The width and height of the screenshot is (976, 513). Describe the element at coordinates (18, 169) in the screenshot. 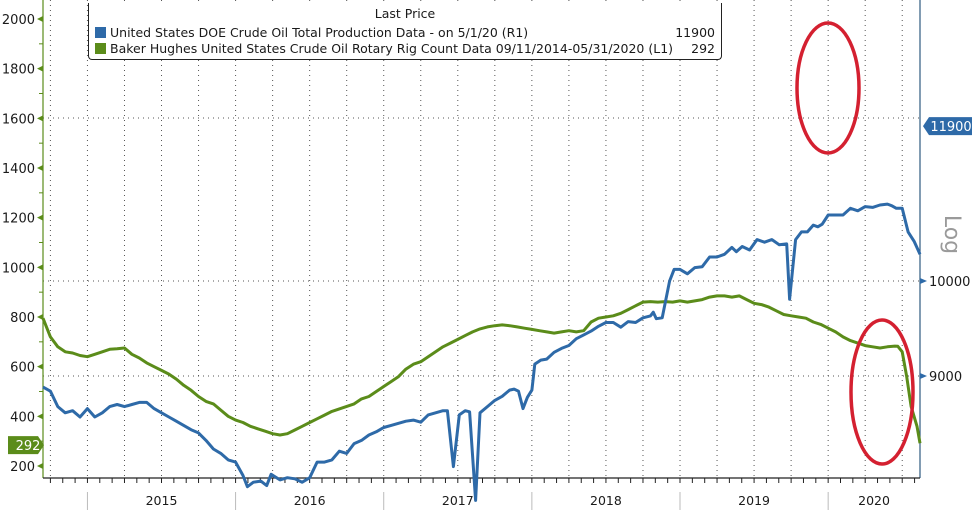

I see `left-tick-label: 1400` at that location.